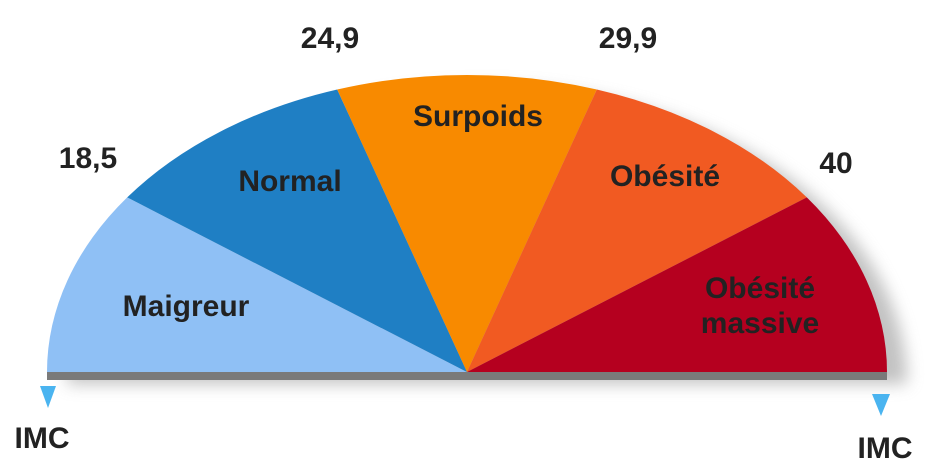 This screenshot has height=473, width=945. What do you see at coordinates (760, 323) in the screenshot?
I see `segment-label: massive` at bounding box center [760, 323].